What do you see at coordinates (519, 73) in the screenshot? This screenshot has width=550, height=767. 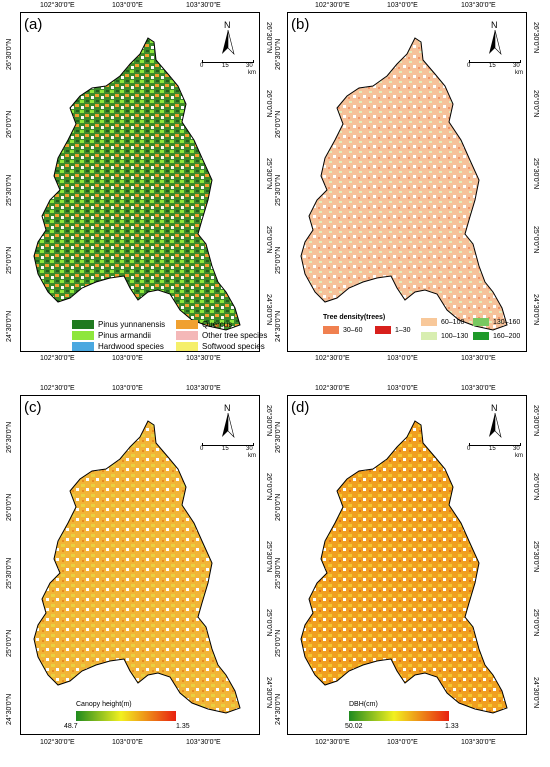 I see `scale-unit: km` at bounding box center [519, 73].